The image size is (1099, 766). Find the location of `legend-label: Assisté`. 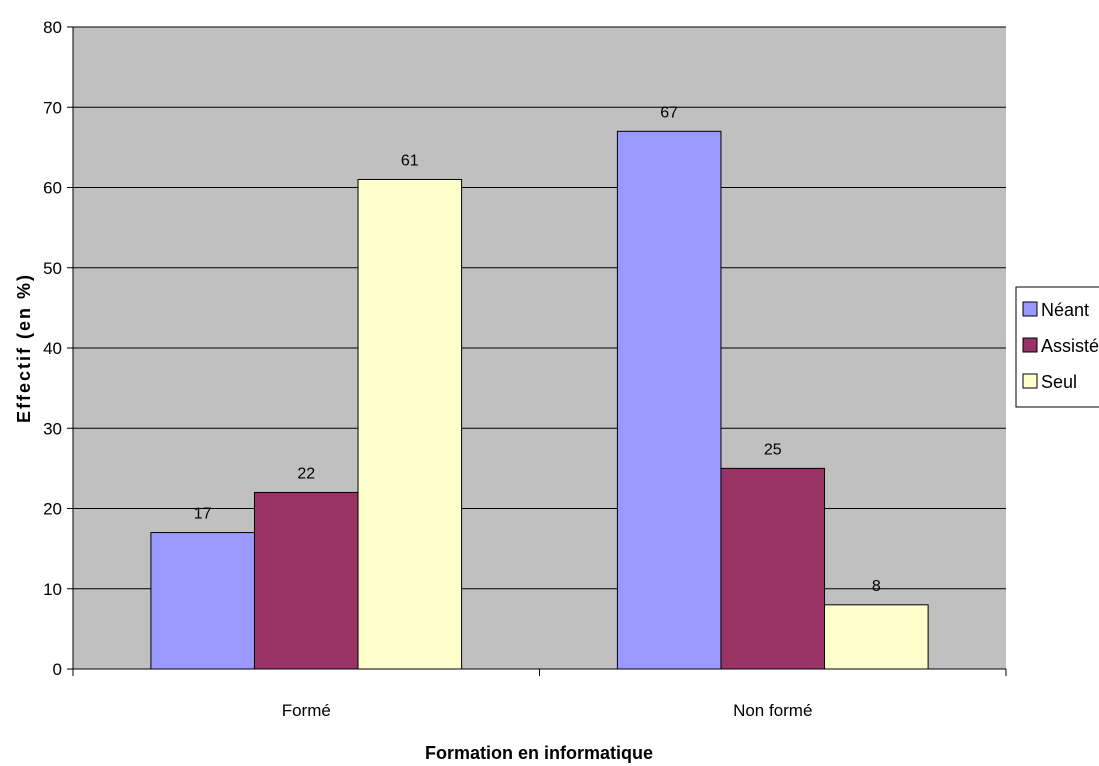

legend-label: Assisté is located at coordinates (1070, 346).